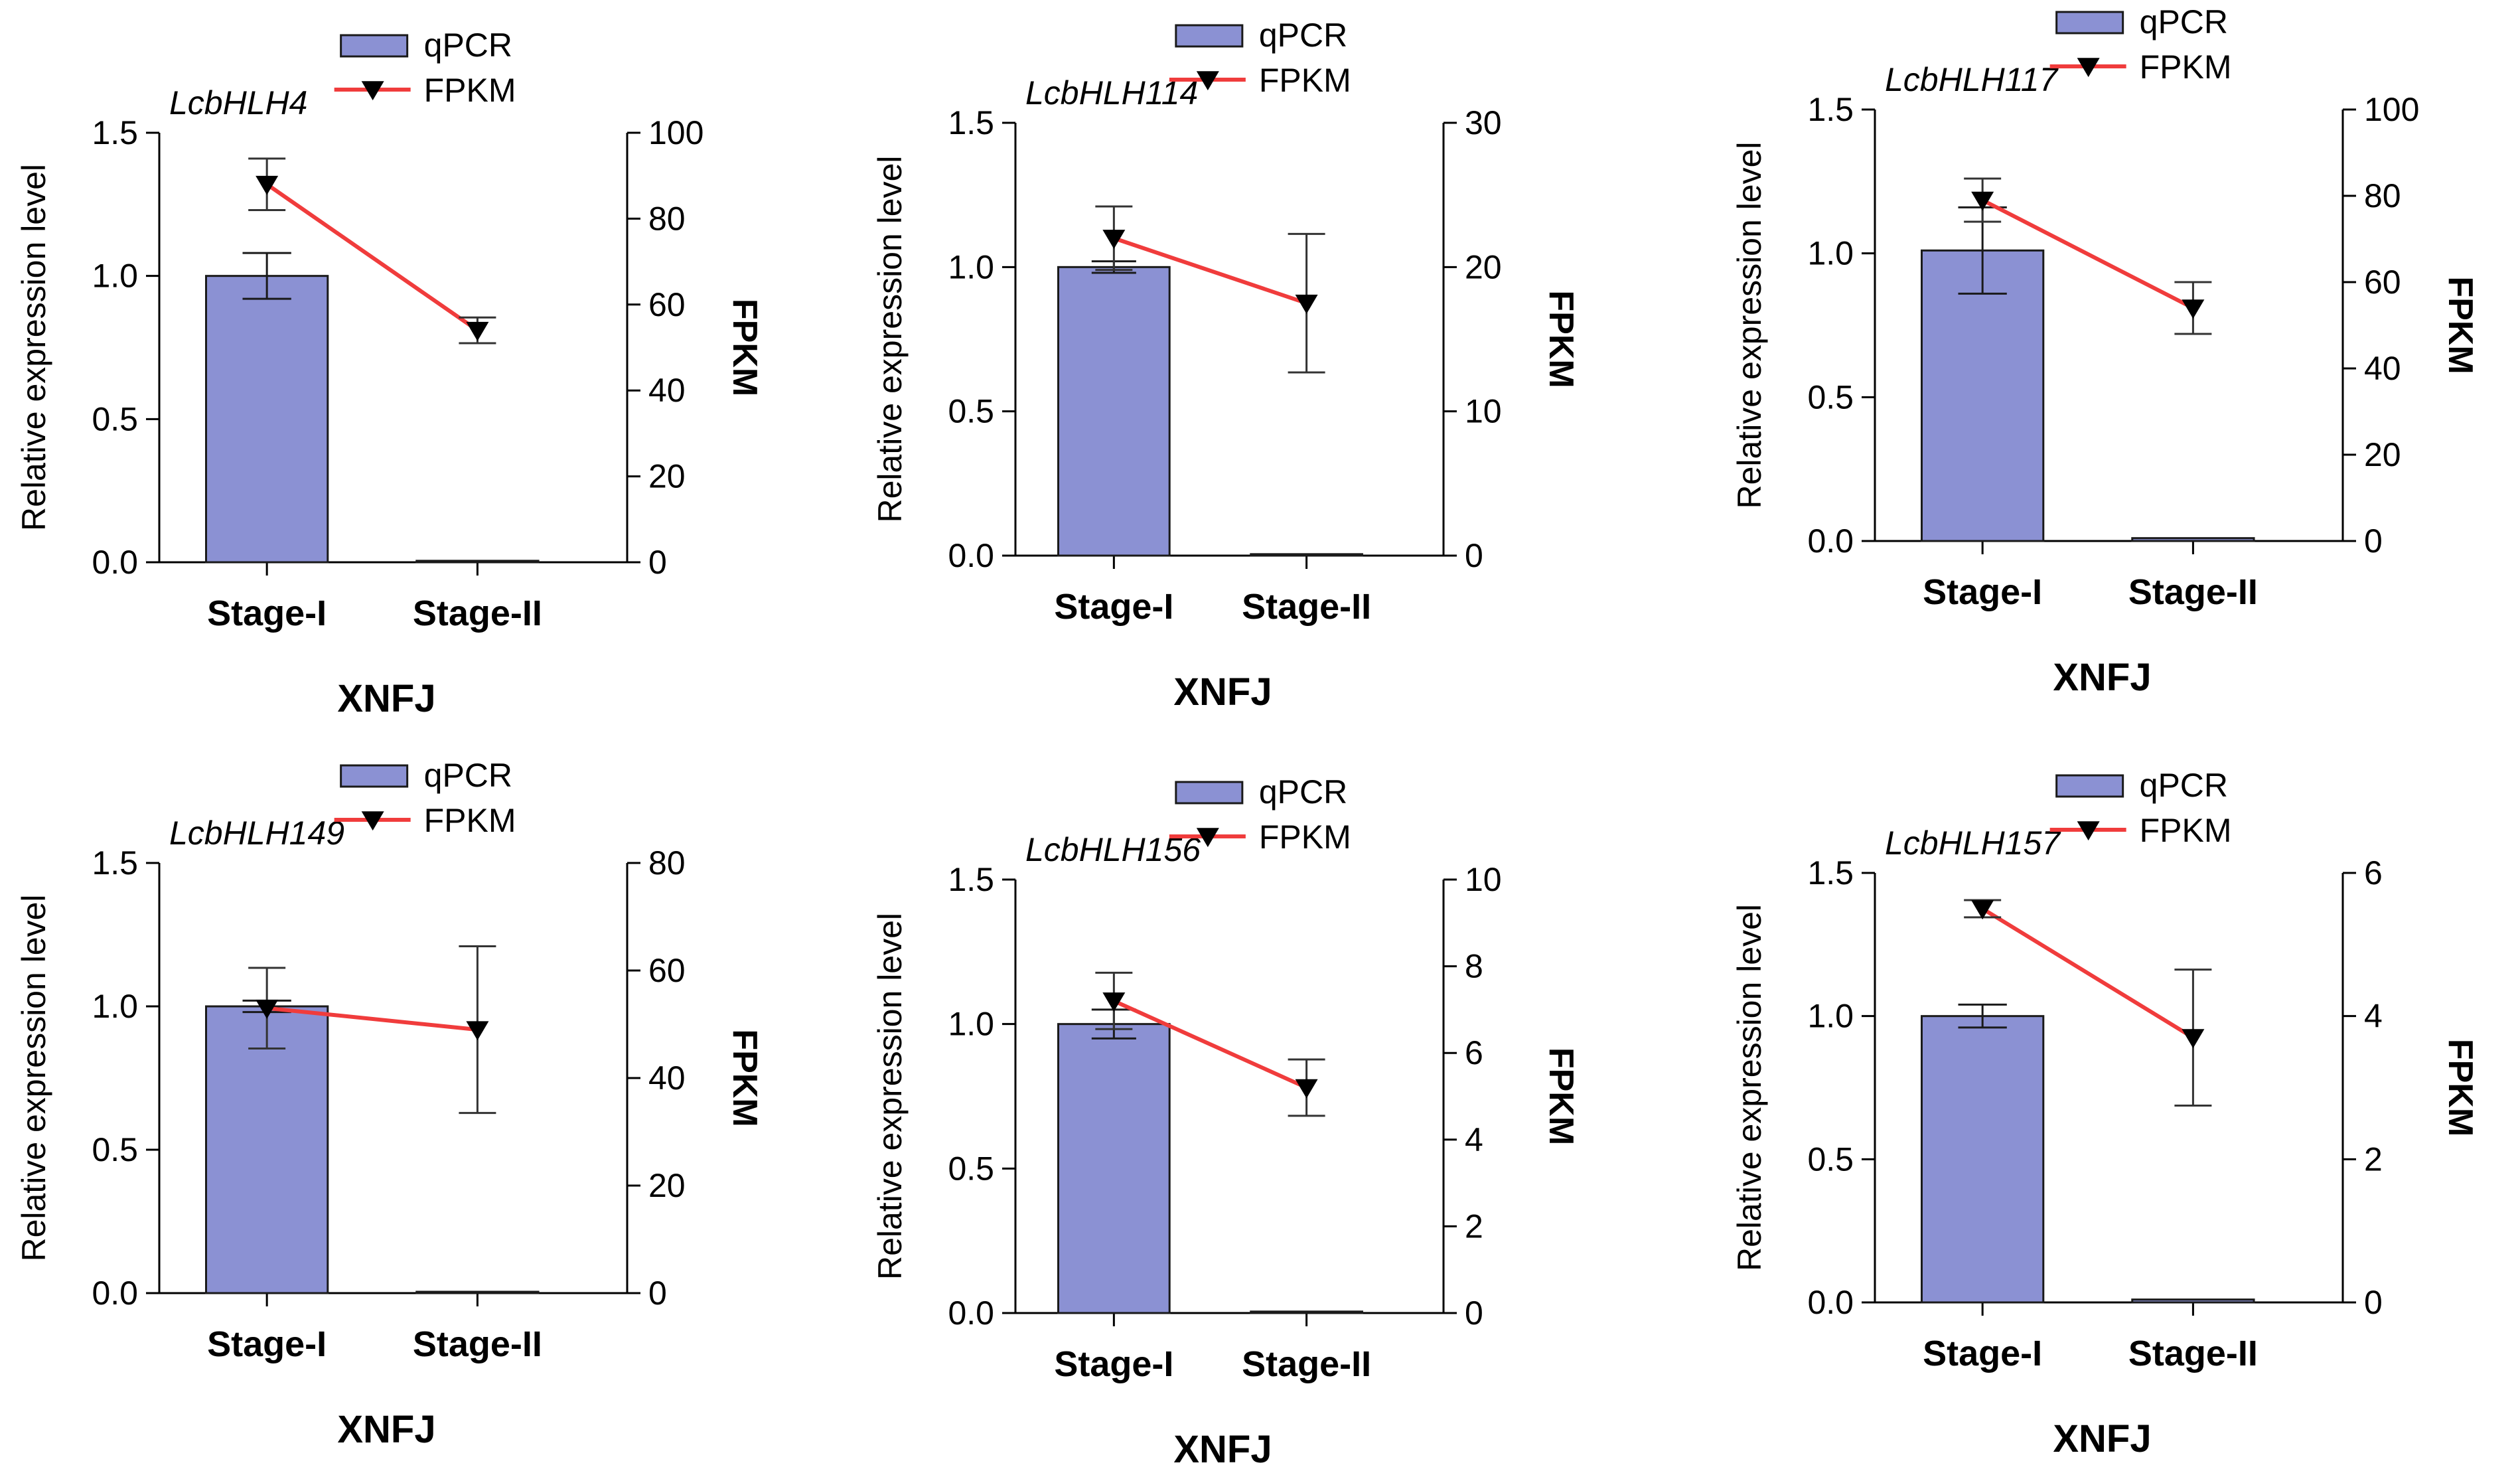 This screenshot has height=1475, width=2520. I want to click on y2-tick-label: 8, so click(1474, 966).